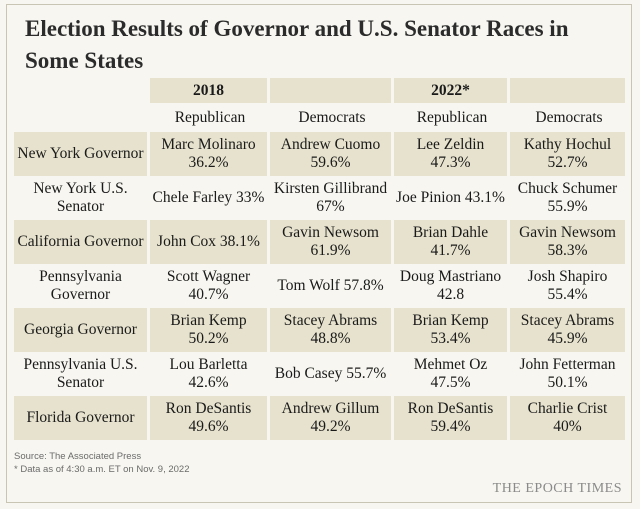 This screenshot has height=509, width=640. I want to click on cell-democrats-2018: Kirsten Gillibrand 67%, so click(330, 197).